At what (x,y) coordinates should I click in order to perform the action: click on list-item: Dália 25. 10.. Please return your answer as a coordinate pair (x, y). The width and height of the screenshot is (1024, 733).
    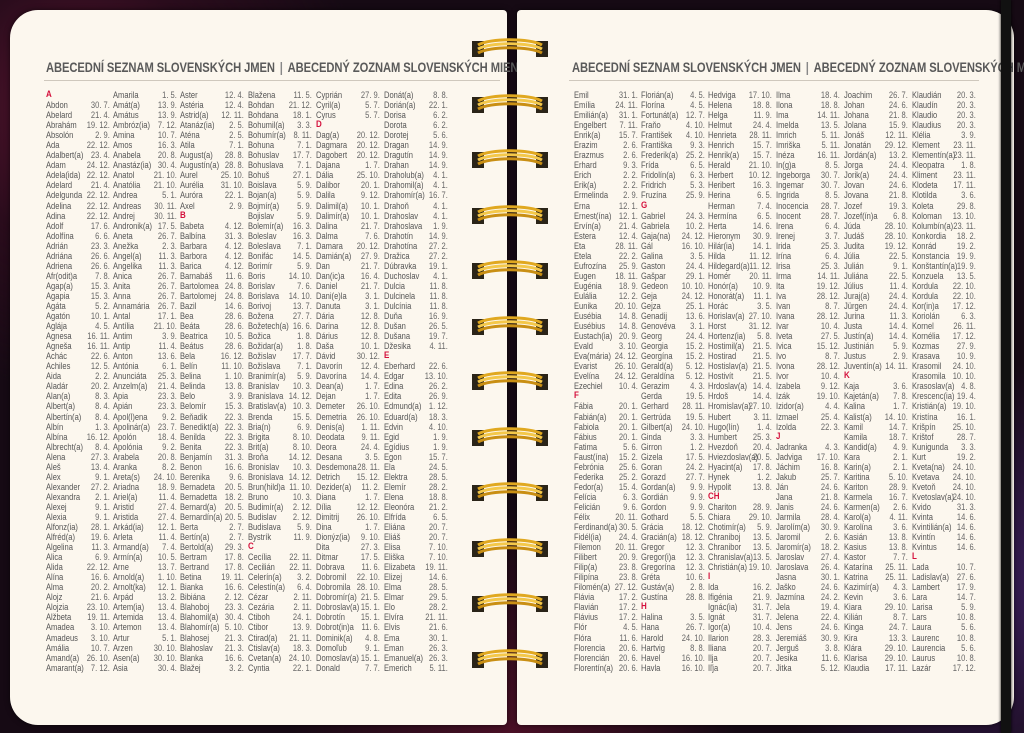
    Looking at the image, I should click on (349, 175).